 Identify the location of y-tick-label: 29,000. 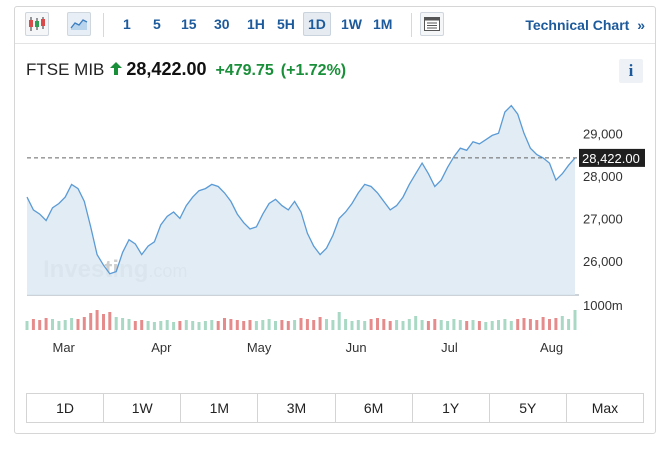
(603, 133).